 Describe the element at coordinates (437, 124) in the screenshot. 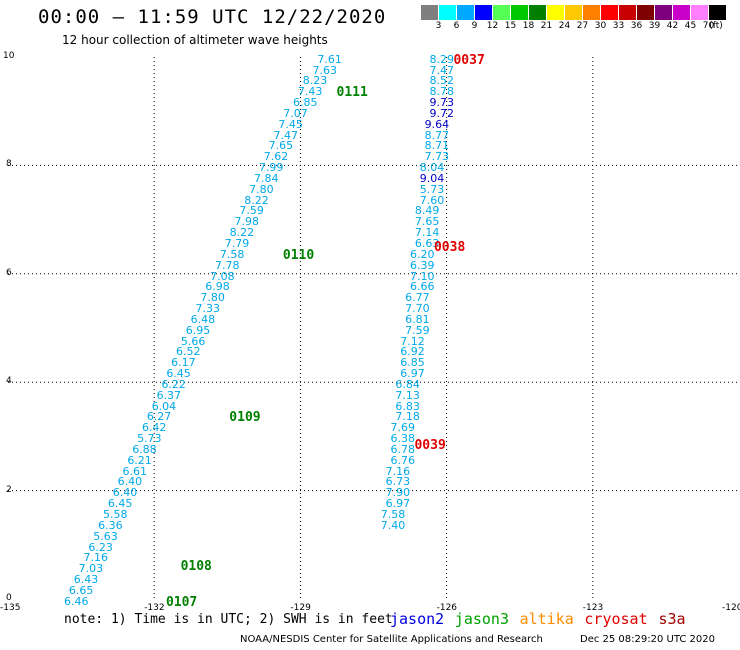

I see `wave-height-value: 9.64` at that location.